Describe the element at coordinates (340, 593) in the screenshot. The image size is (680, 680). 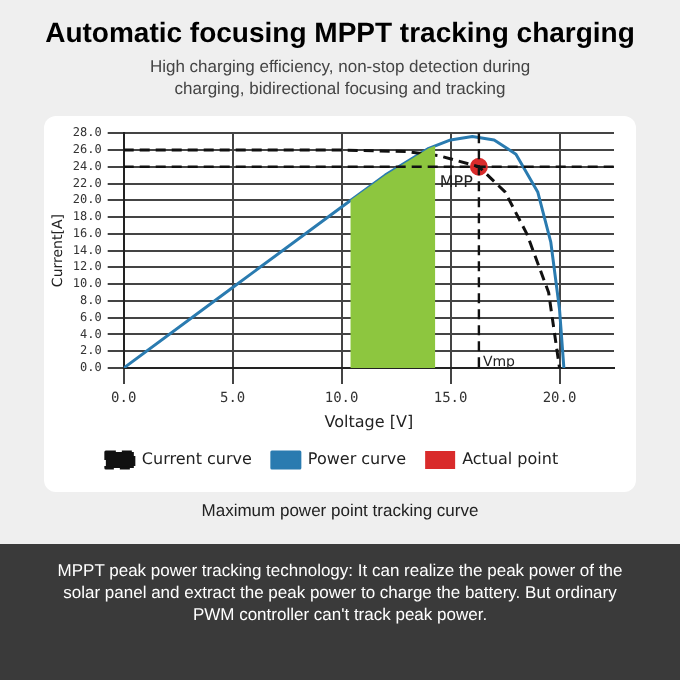
I see `text: MPPT peak power tracking technology: It can realize the peak power of the solar panel and extract the peak power to charge the battery. But ordinary PWM controller can't track peak power.` at that location.